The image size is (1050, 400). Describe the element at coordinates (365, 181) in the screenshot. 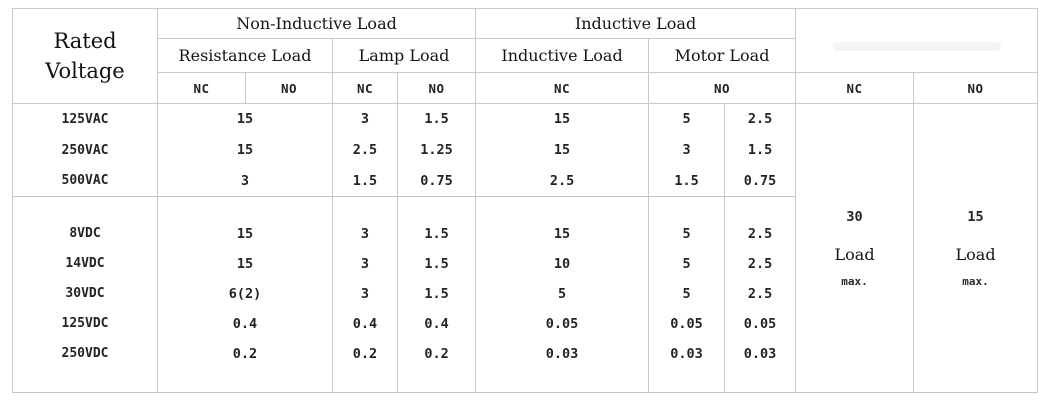

I see `cell-lamp-nc: 1.5` at that location.